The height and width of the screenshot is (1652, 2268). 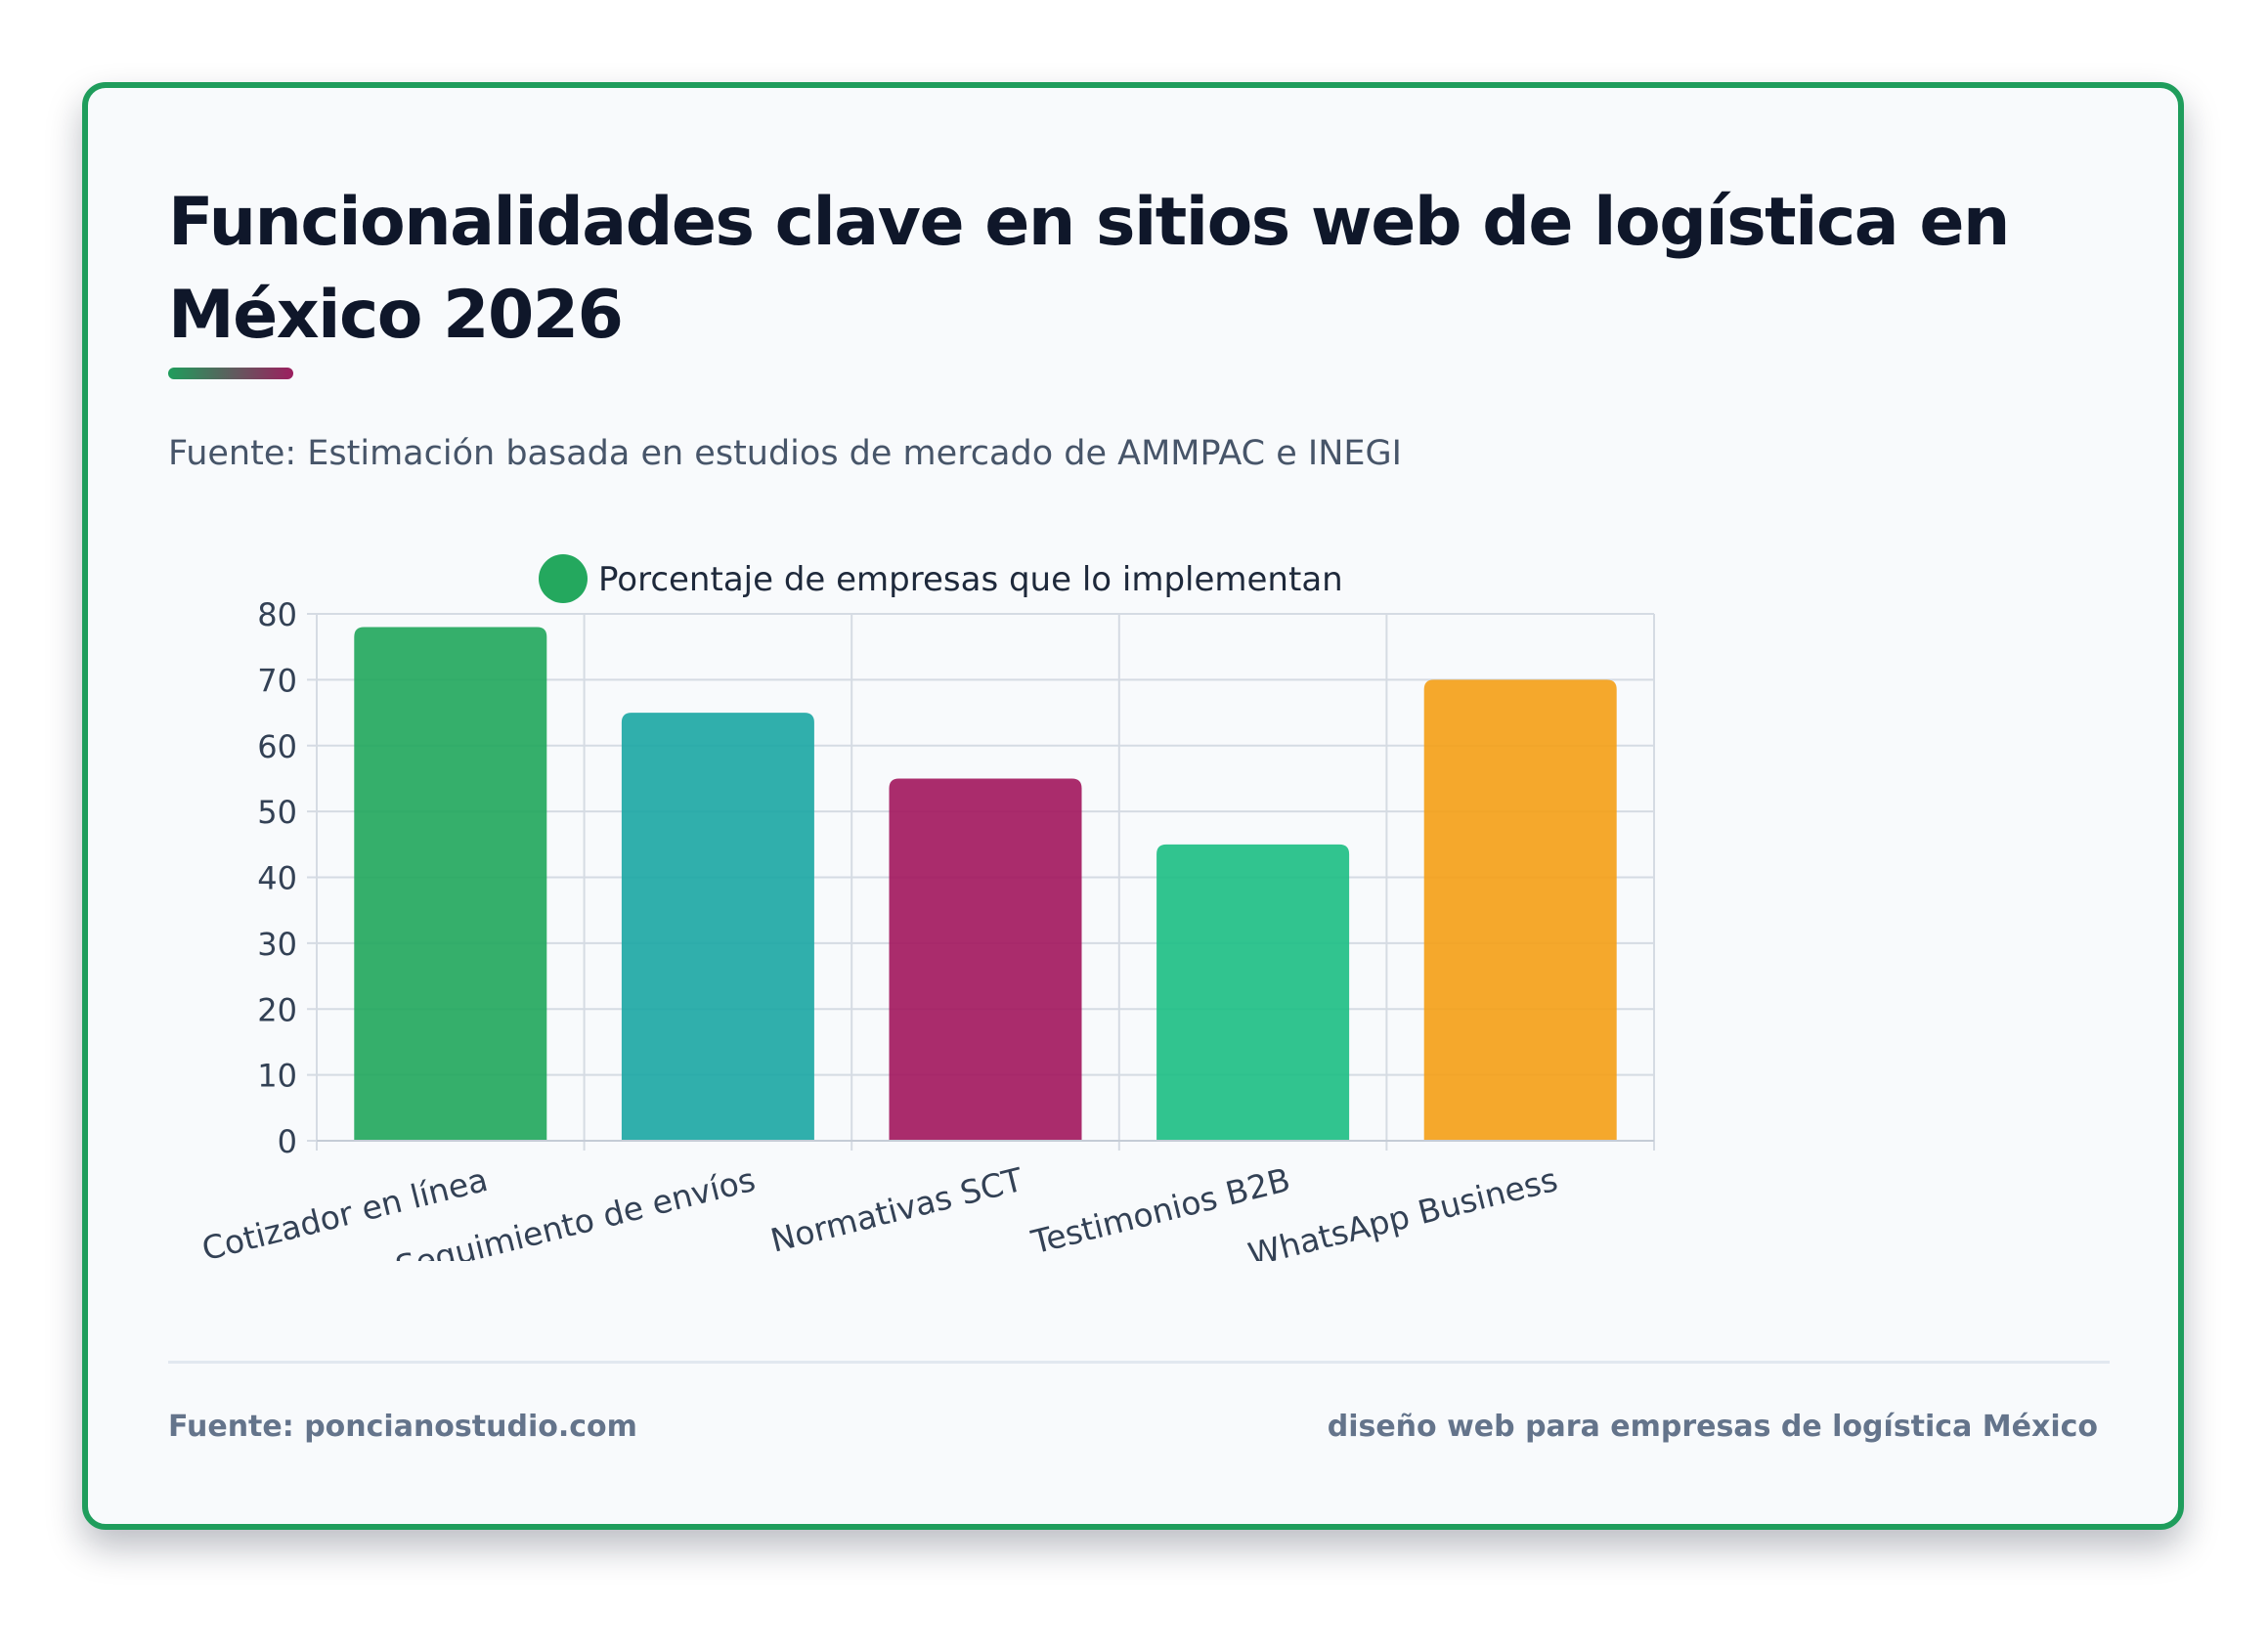 What do you see at coordinates (287, 1141) in the screenshot?
I see `y-tick-label: 0` at bounding box center [287, 1141].